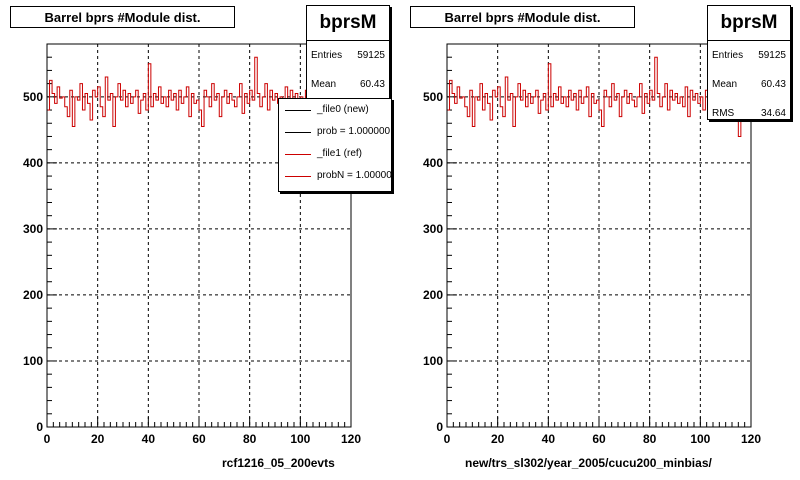 Image resolution: width=800 pixels, height=480 pixels. What do you see at coordinates (354, 175) in the screenshot?
I see `legend-label-probn: probN = 1.000000` at bounding box center [354, 175].